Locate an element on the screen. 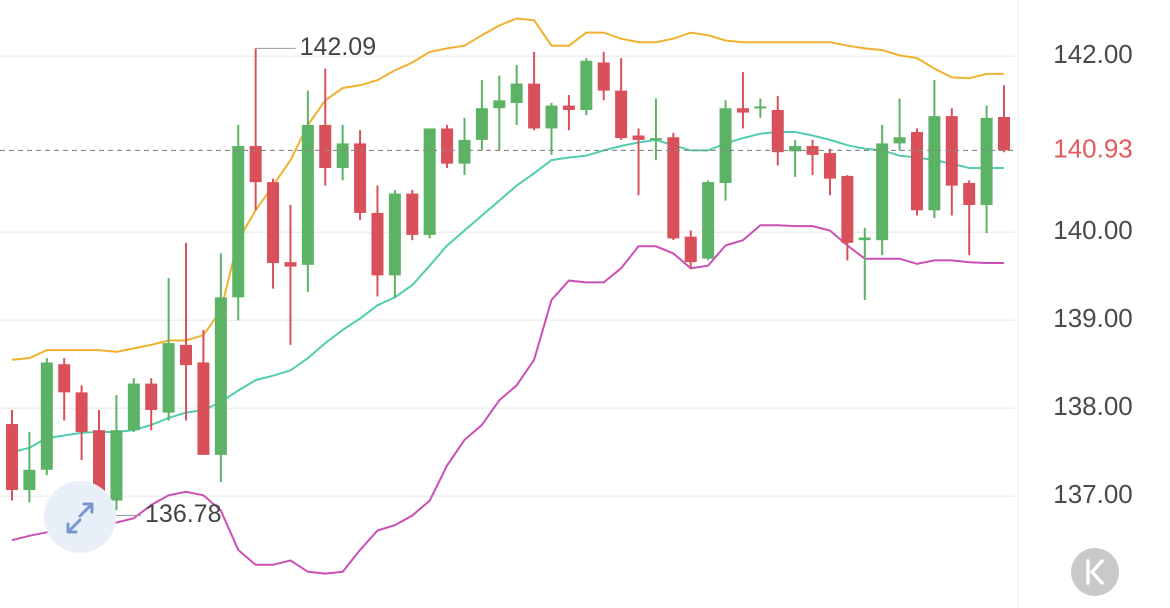 The image size is (1170, 608). y-tick-label: 140.00 is located at coordinates (1093, 230).